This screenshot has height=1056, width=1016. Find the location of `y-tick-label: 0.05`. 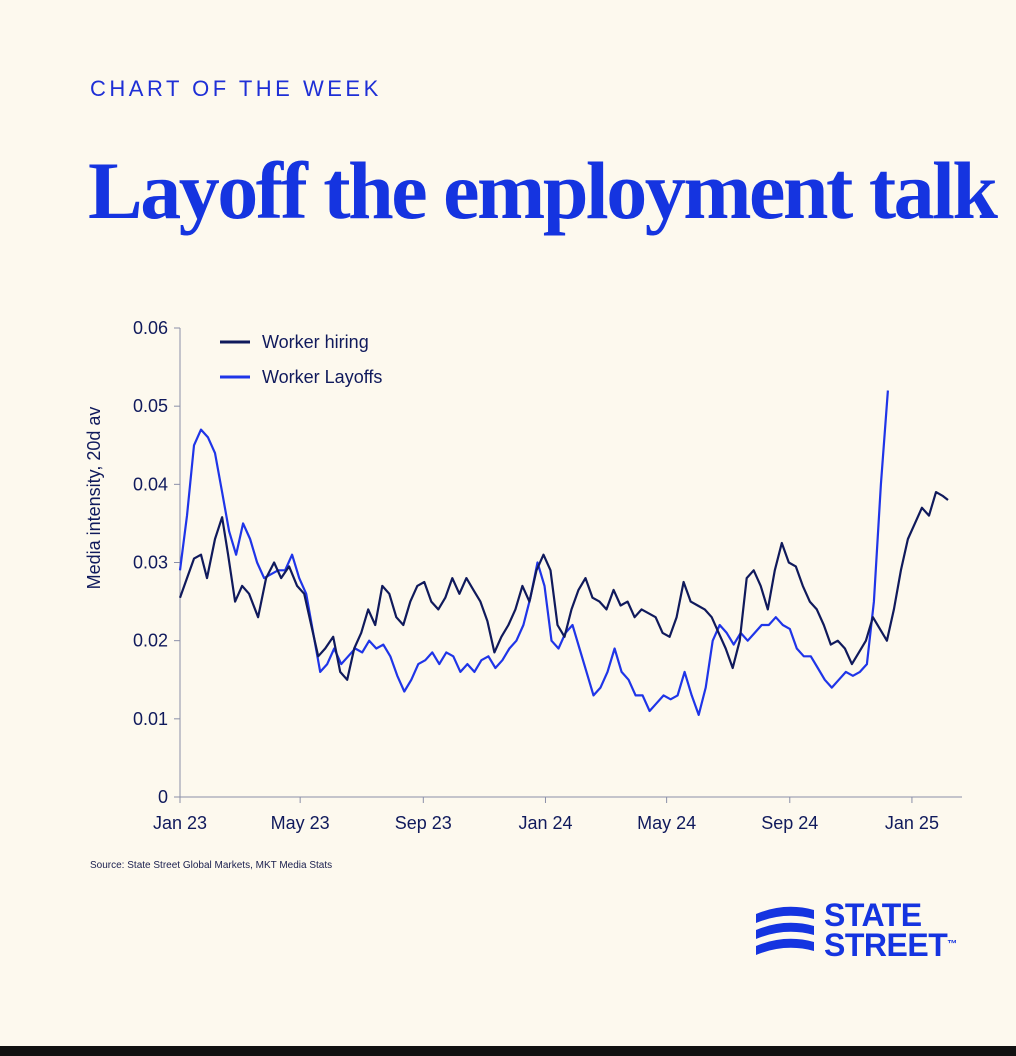

y-tick-label: 0.05 is located at coordinates (150, 406).